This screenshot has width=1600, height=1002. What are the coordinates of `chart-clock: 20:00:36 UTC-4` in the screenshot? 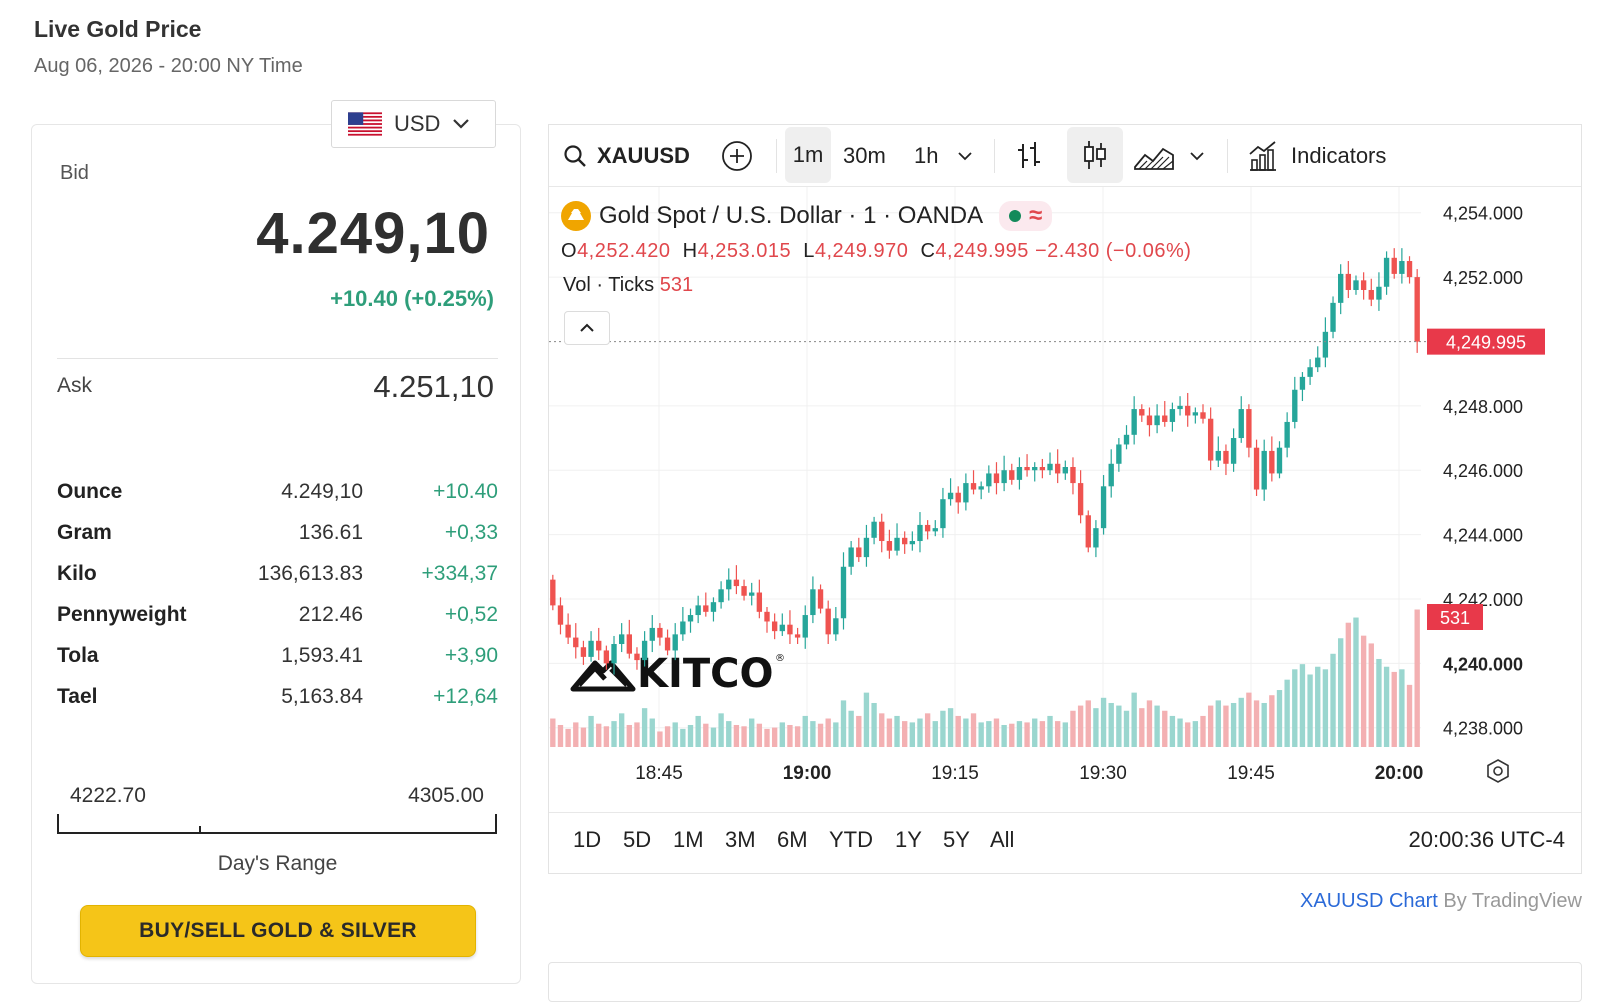 It's located at (1486, 839).